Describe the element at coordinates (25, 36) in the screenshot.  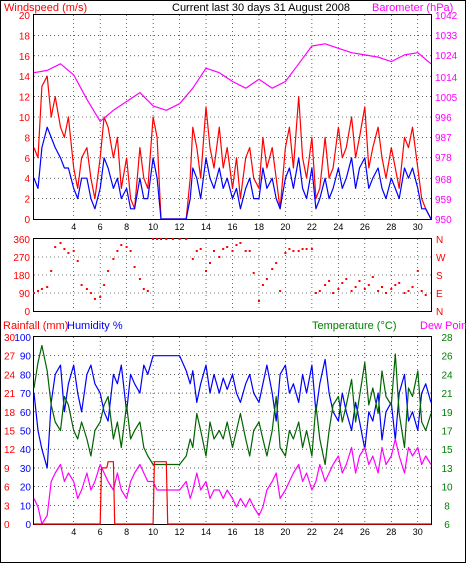
I see `windspeed-tick-label: 18` at that location.